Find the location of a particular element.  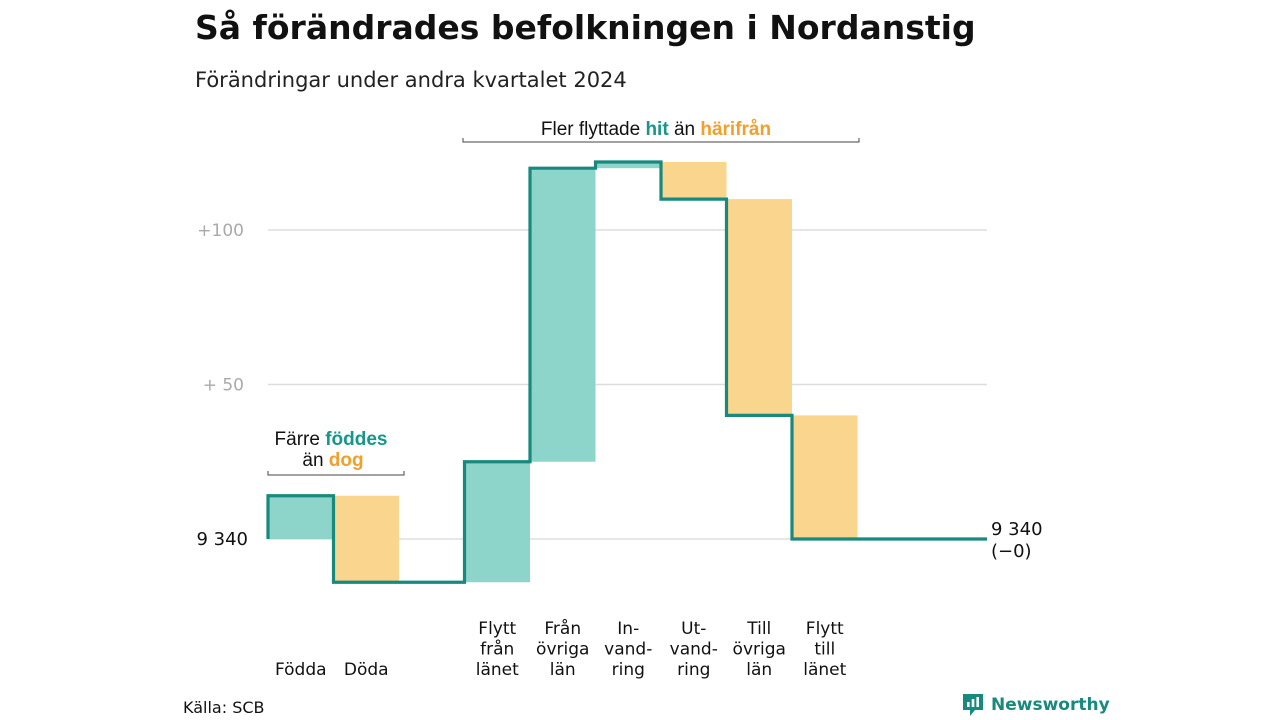

birth-death-annotation: Färre föddes än dog is located at coordinates (336, 452).